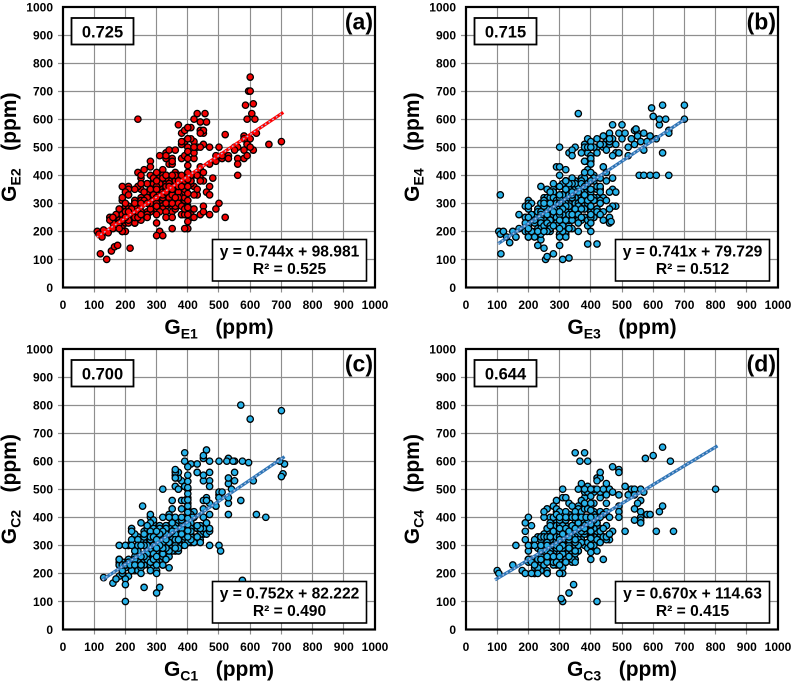  What do you see at coordinates (12, 489) in the screenshot?
I see `svg-text: GC2 (ppm)` at bounding box center [12, 489].